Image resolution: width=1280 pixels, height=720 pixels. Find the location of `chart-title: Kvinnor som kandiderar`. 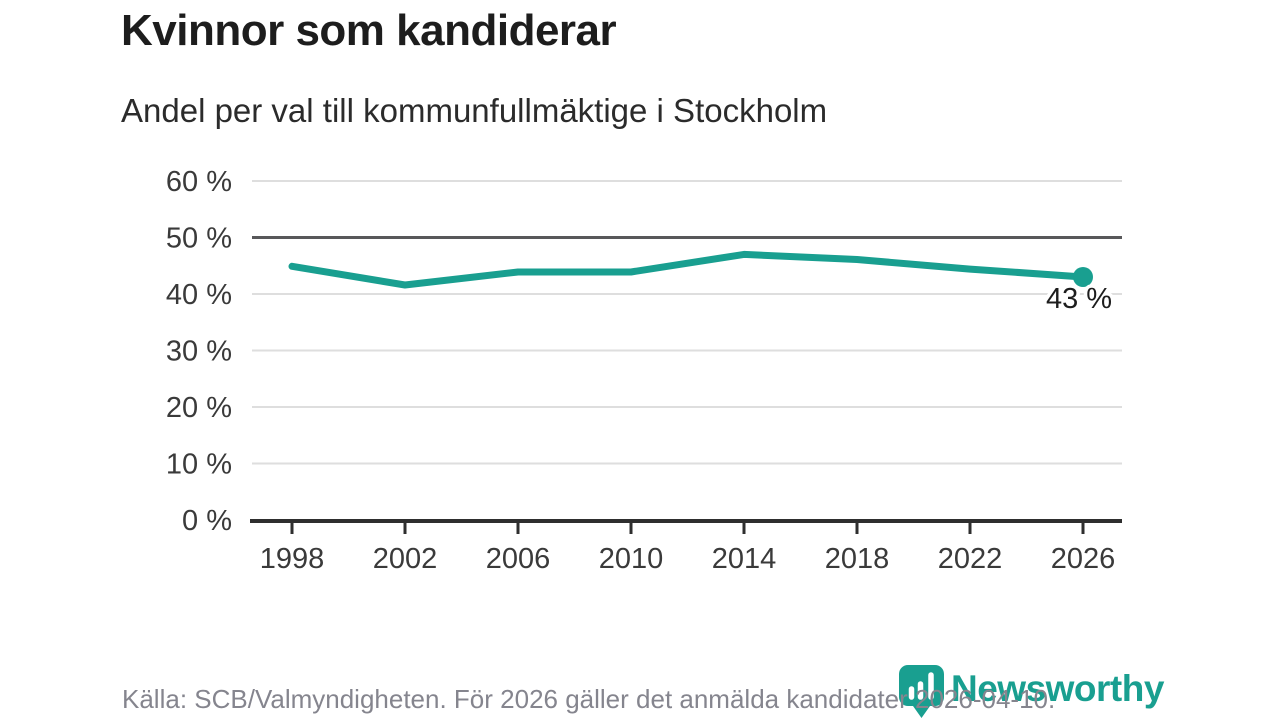

chart-title: Kvinnor som kandiderar is located at coordinates (369, 30).